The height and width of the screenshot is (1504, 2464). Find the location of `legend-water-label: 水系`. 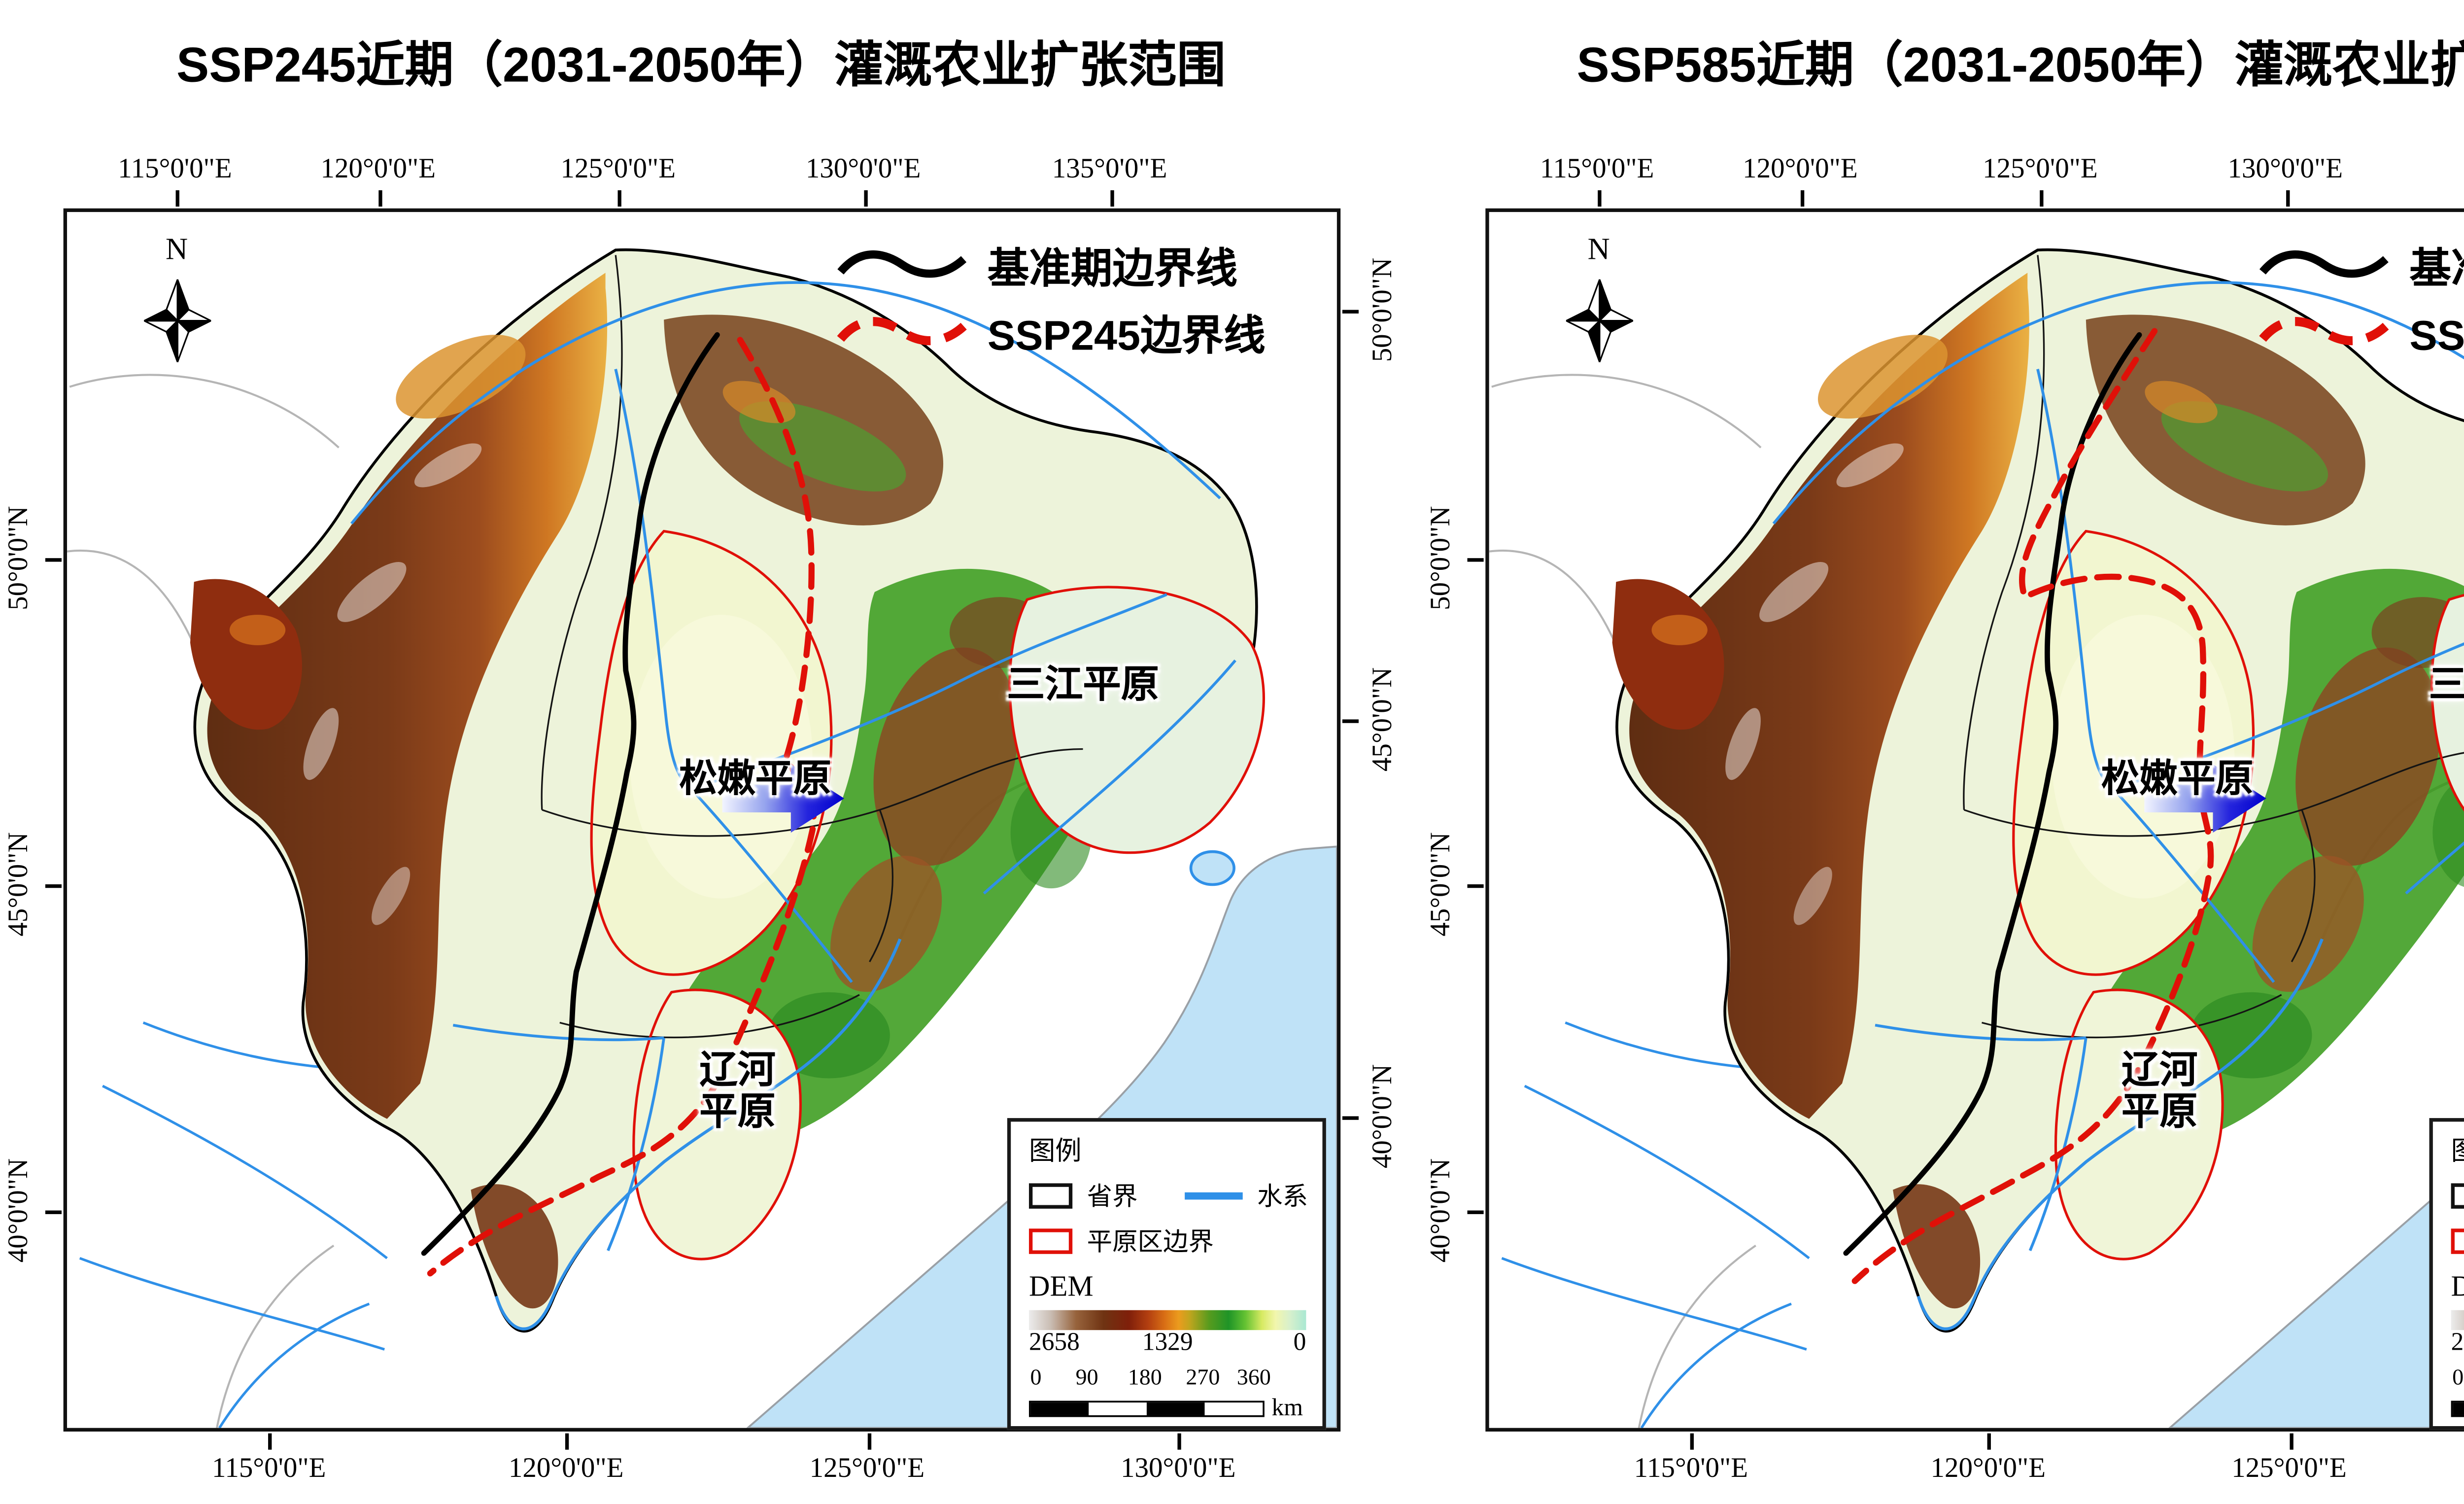

legend-water-label: 水系 is located at coordinates (1282, 1196).